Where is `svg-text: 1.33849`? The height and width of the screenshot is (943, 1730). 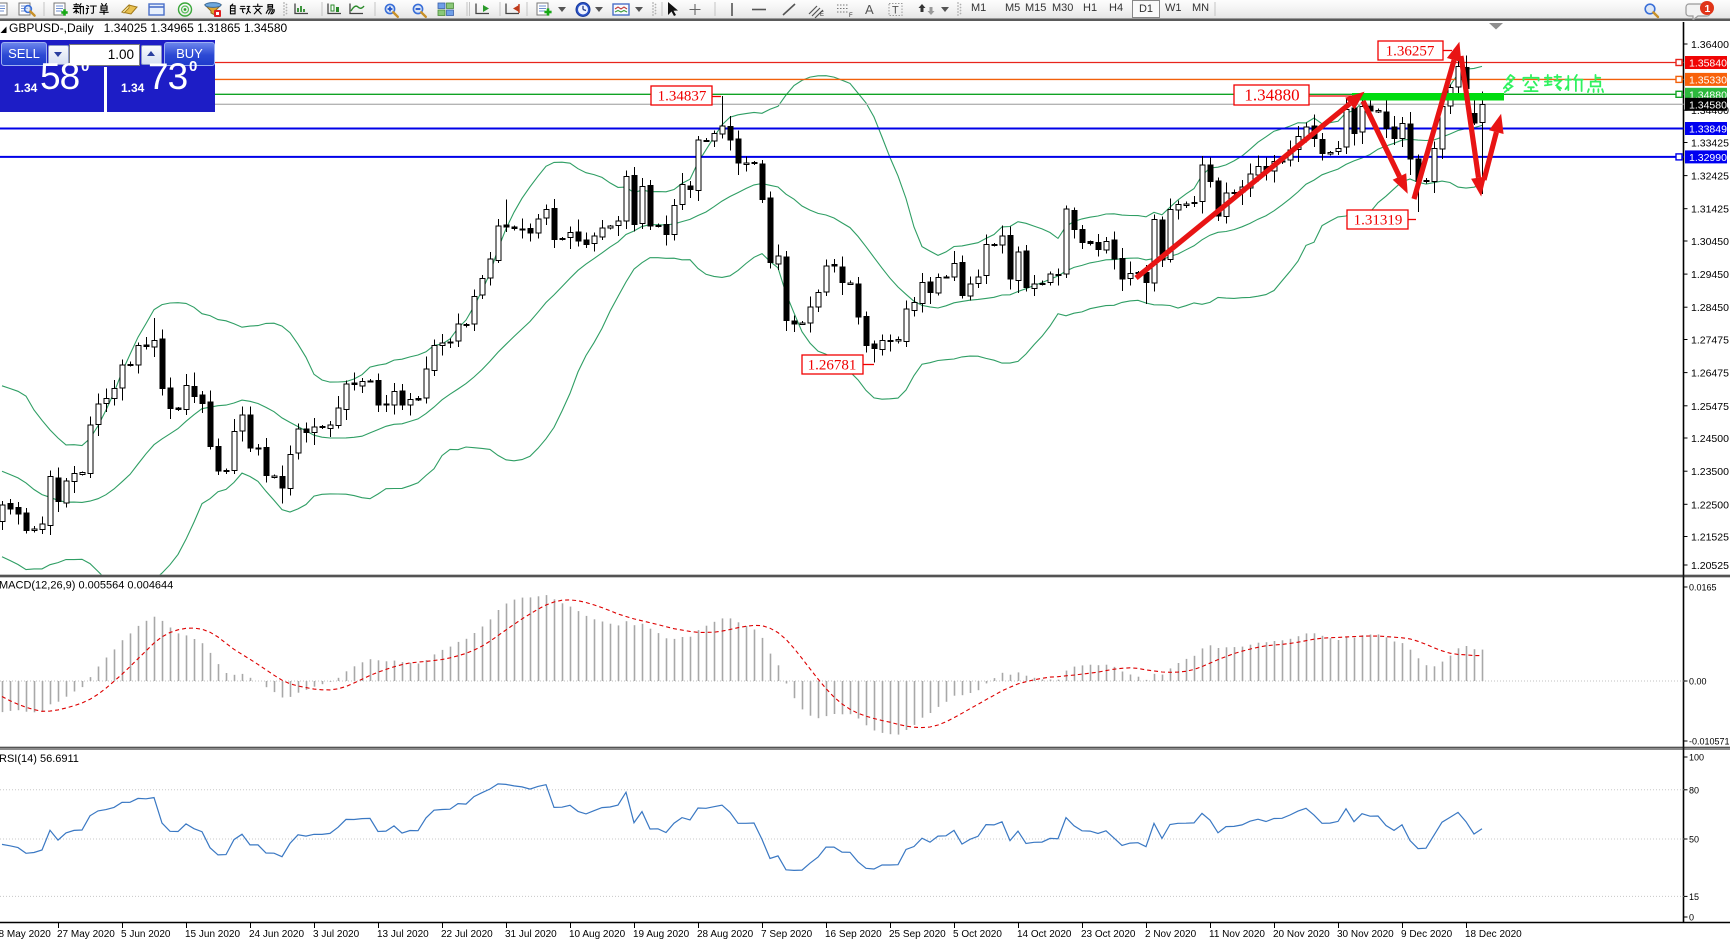
svg-text: 1.33849 is located at coordinates (1708, 130).